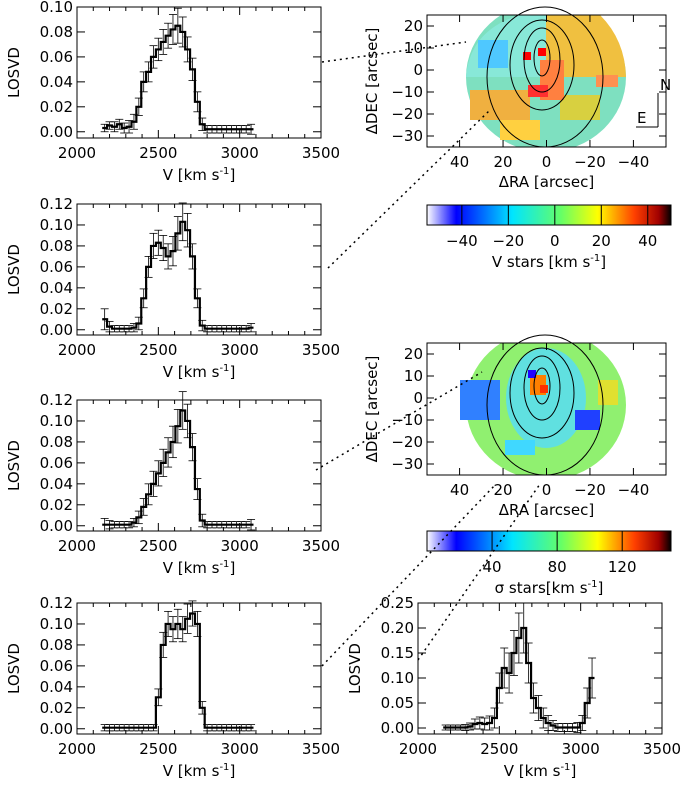  Describe the element at coordinates (397, 628) in the screenshot. I see `y-tick-label: 0.20` at that location.